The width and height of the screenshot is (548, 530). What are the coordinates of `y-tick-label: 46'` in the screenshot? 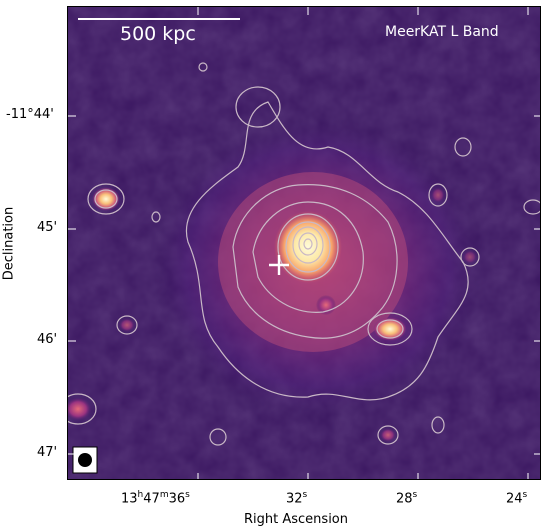 It's located at (47, 339).